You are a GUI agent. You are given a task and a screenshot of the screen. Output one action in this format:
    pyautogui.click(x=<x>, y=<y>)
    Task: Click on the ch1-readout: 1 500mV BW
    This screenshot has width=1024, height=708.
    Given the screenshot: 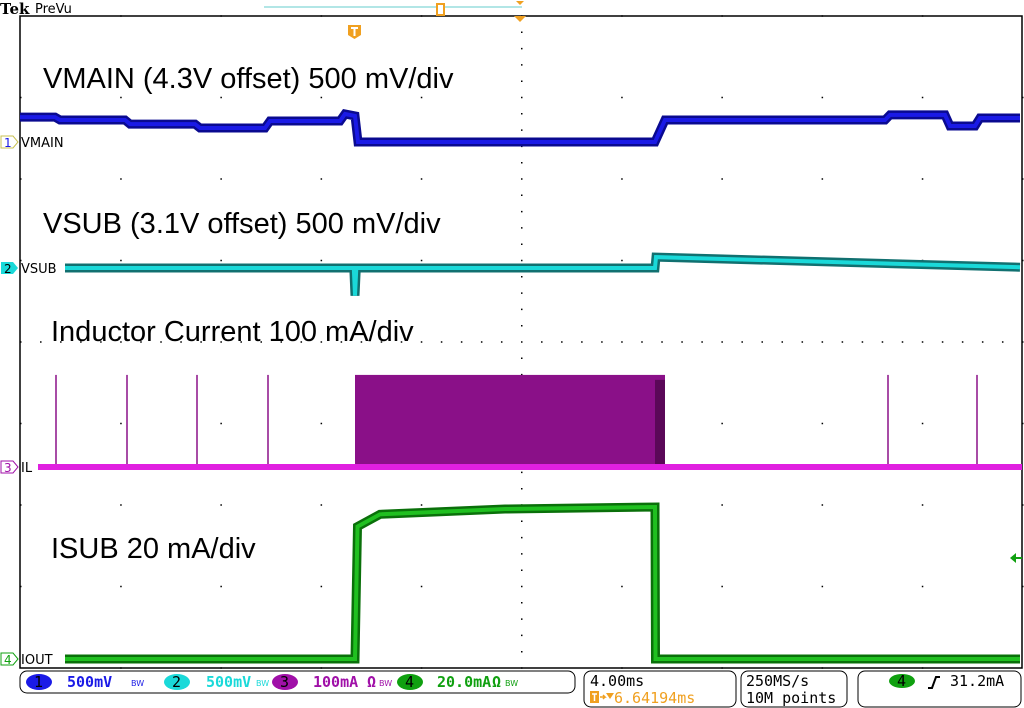 What is the action you would take?
    pyautogui.click(x=85, y=682)
    